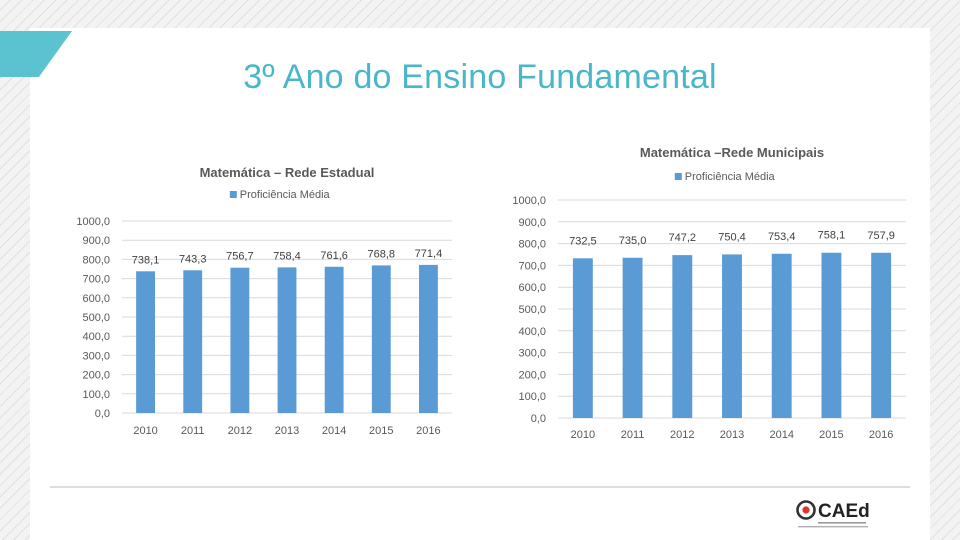  Describe the element at coordinates (732, 237) in the screenshot. I see `data-label: 750,4` at that location.